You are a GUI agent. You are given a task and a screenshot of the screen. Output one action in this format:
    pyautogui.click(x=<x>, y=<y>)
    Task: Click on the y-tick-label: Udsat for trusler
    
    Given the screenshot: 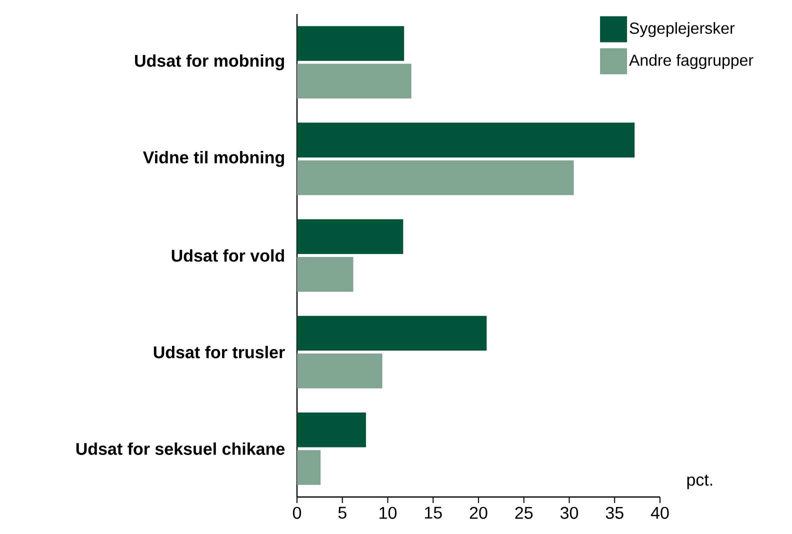 What is the action you would take?
    pyautogui.click(x=219, y=352)
    